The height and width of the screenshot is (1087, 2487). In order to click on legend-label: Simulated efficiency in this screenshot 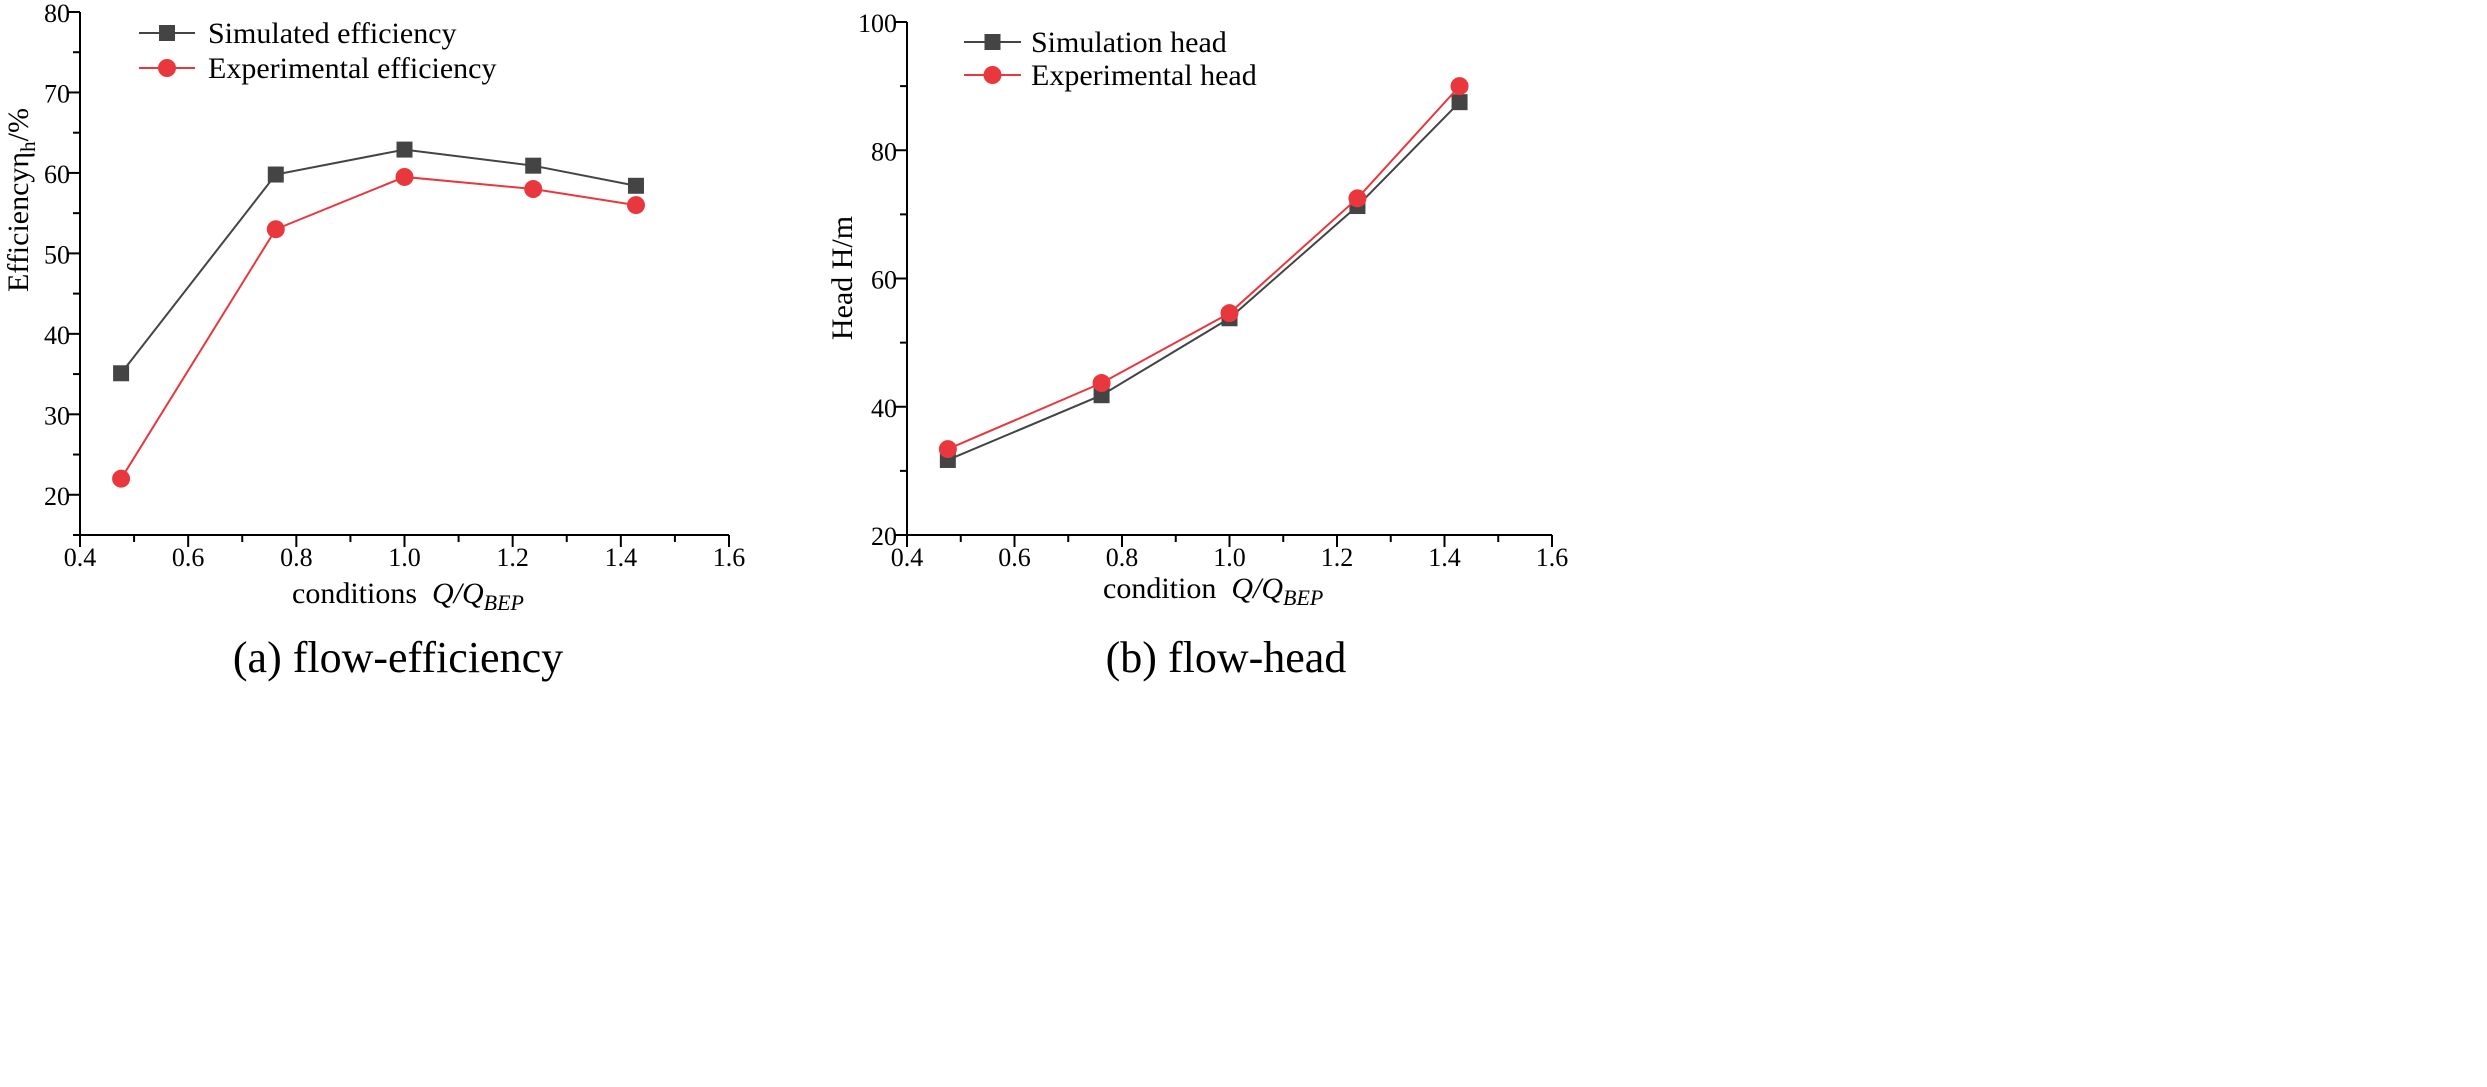, I will do `click(332, 33)`.